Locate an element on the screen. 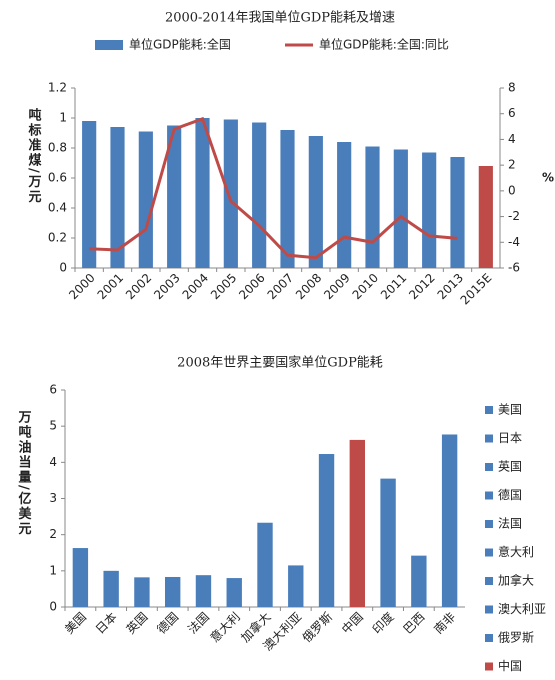 The width and height of the screenshot is (555, 680). x-tick-label: 日本 is located at coordinates (106, 623).